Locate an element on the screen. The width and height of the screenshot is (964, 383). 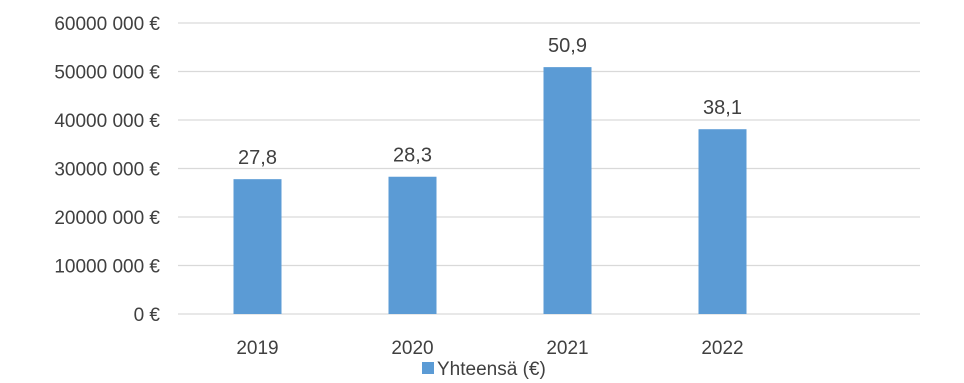
legend-swatch is located at coordinates (428, 368).